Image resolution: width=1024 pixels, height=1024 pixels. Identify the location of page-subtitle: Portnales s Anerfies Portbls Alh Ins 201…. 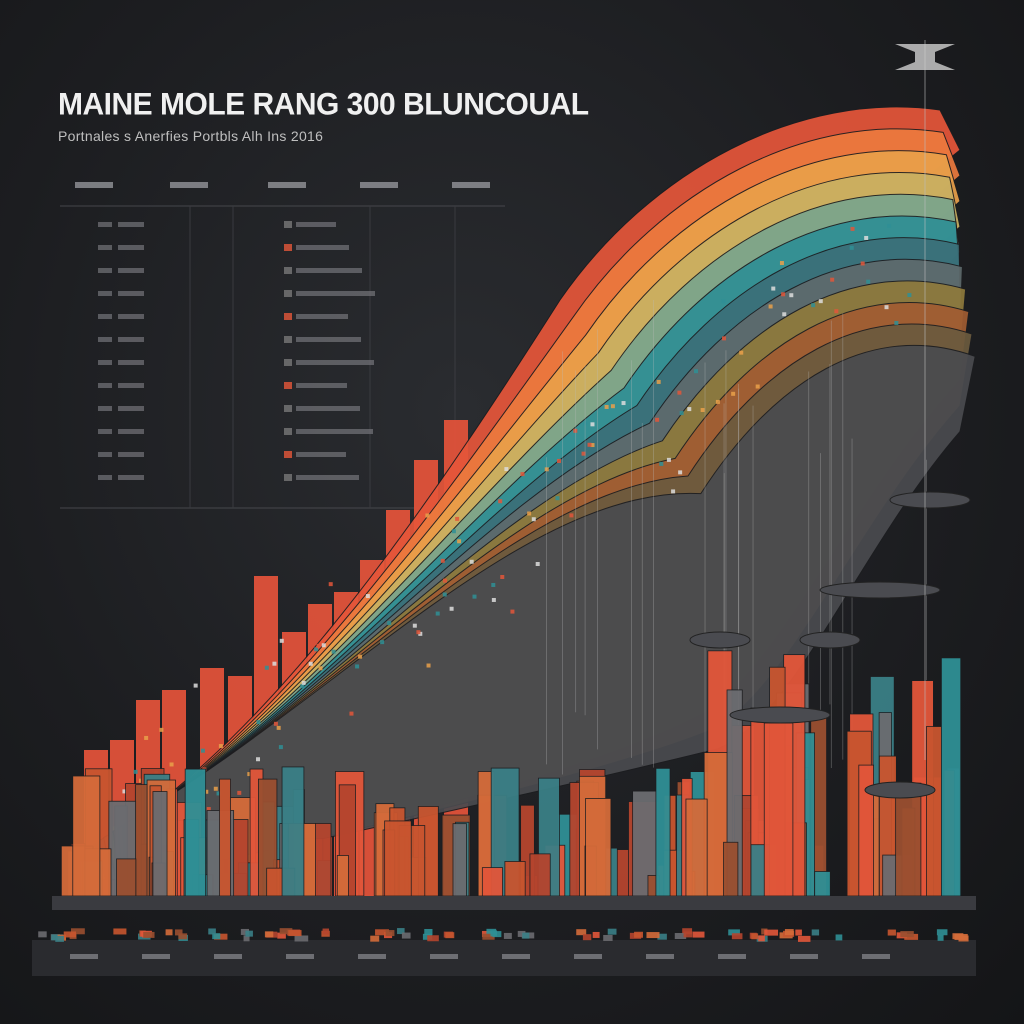
(191, 136).